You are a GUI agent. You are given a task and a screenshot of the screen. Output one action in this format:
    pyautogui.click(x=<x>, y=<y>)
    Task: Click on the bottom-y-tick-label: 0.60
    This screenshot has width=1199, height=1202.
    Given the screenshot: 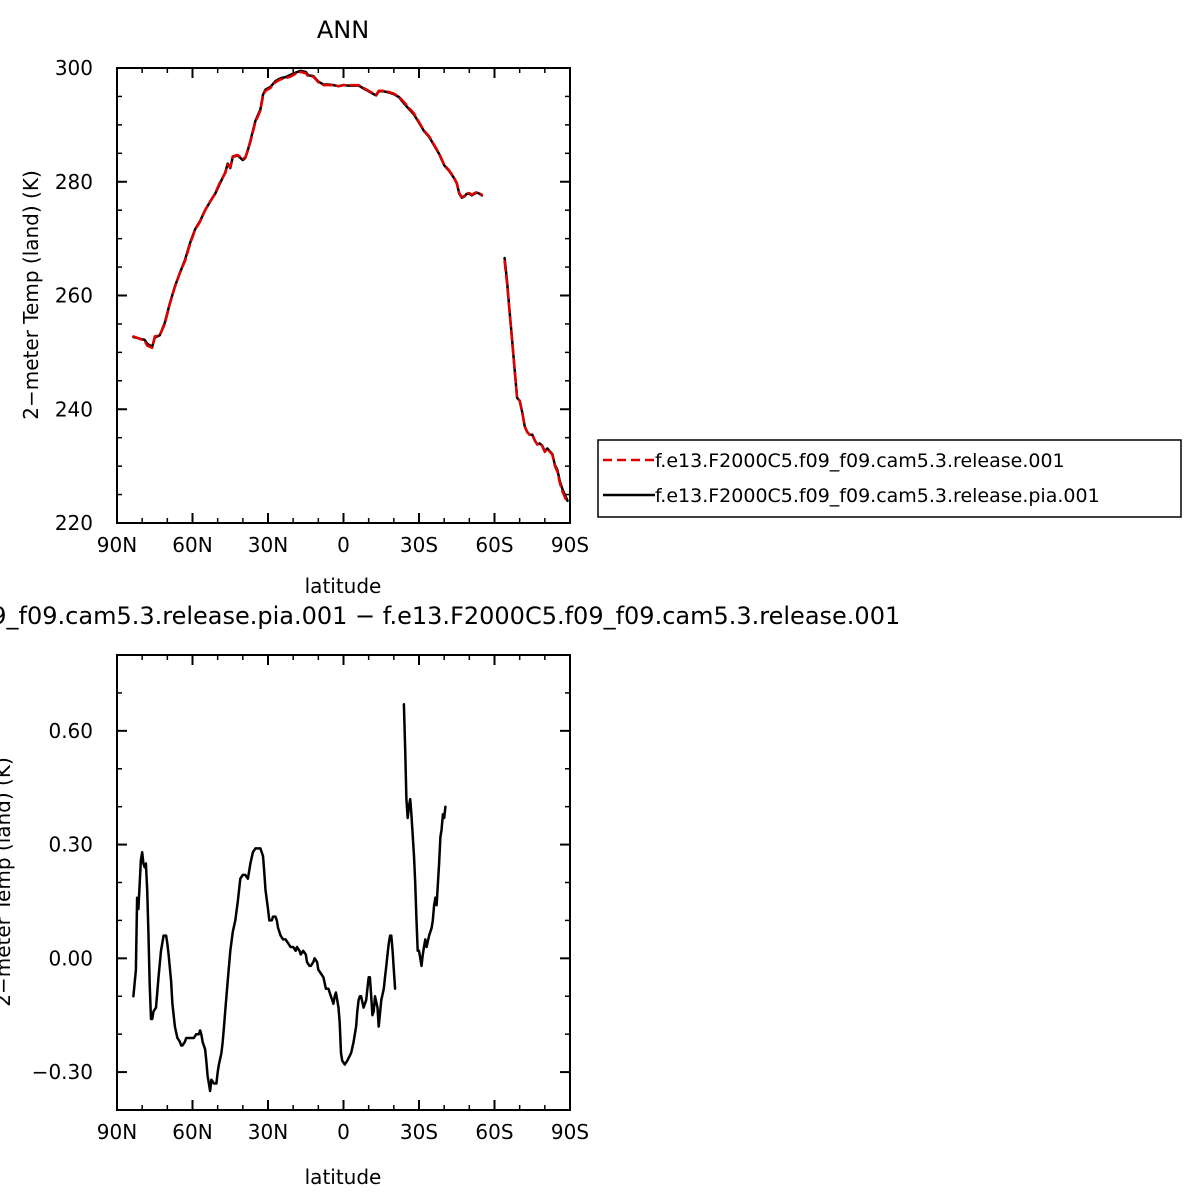 What is the action you would take?
    pyautogui.click(x=70, y=731)
    